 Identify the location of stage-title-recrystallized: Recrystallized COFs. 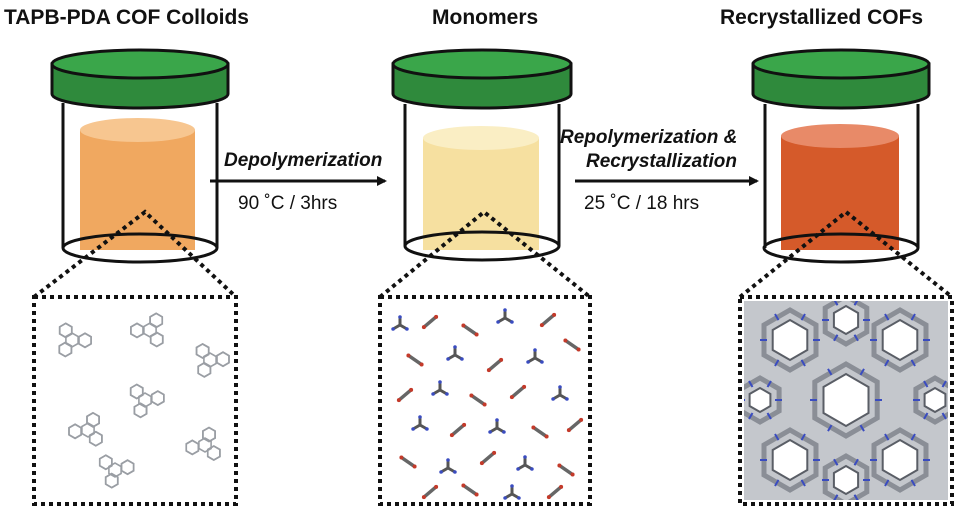
(822, 17).